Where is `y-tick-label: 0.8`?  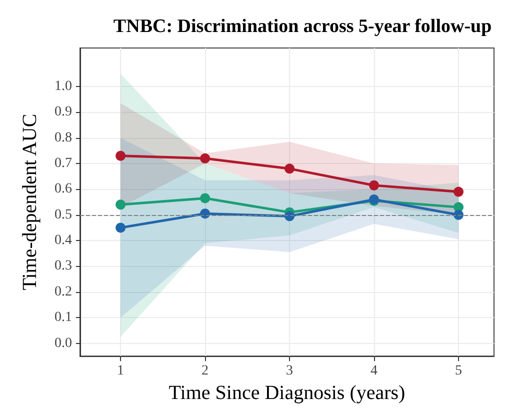
y-tick-label: 0.8 is located at coordinates (63, 138).